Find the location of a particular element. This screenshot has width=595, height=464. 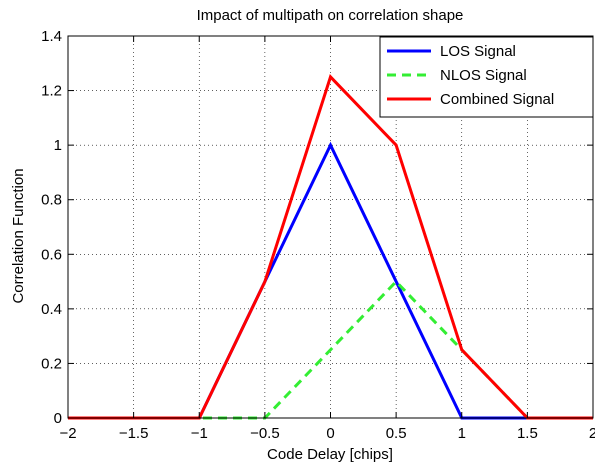

x-tick-label: −1 is located at coordinates (199, 433).